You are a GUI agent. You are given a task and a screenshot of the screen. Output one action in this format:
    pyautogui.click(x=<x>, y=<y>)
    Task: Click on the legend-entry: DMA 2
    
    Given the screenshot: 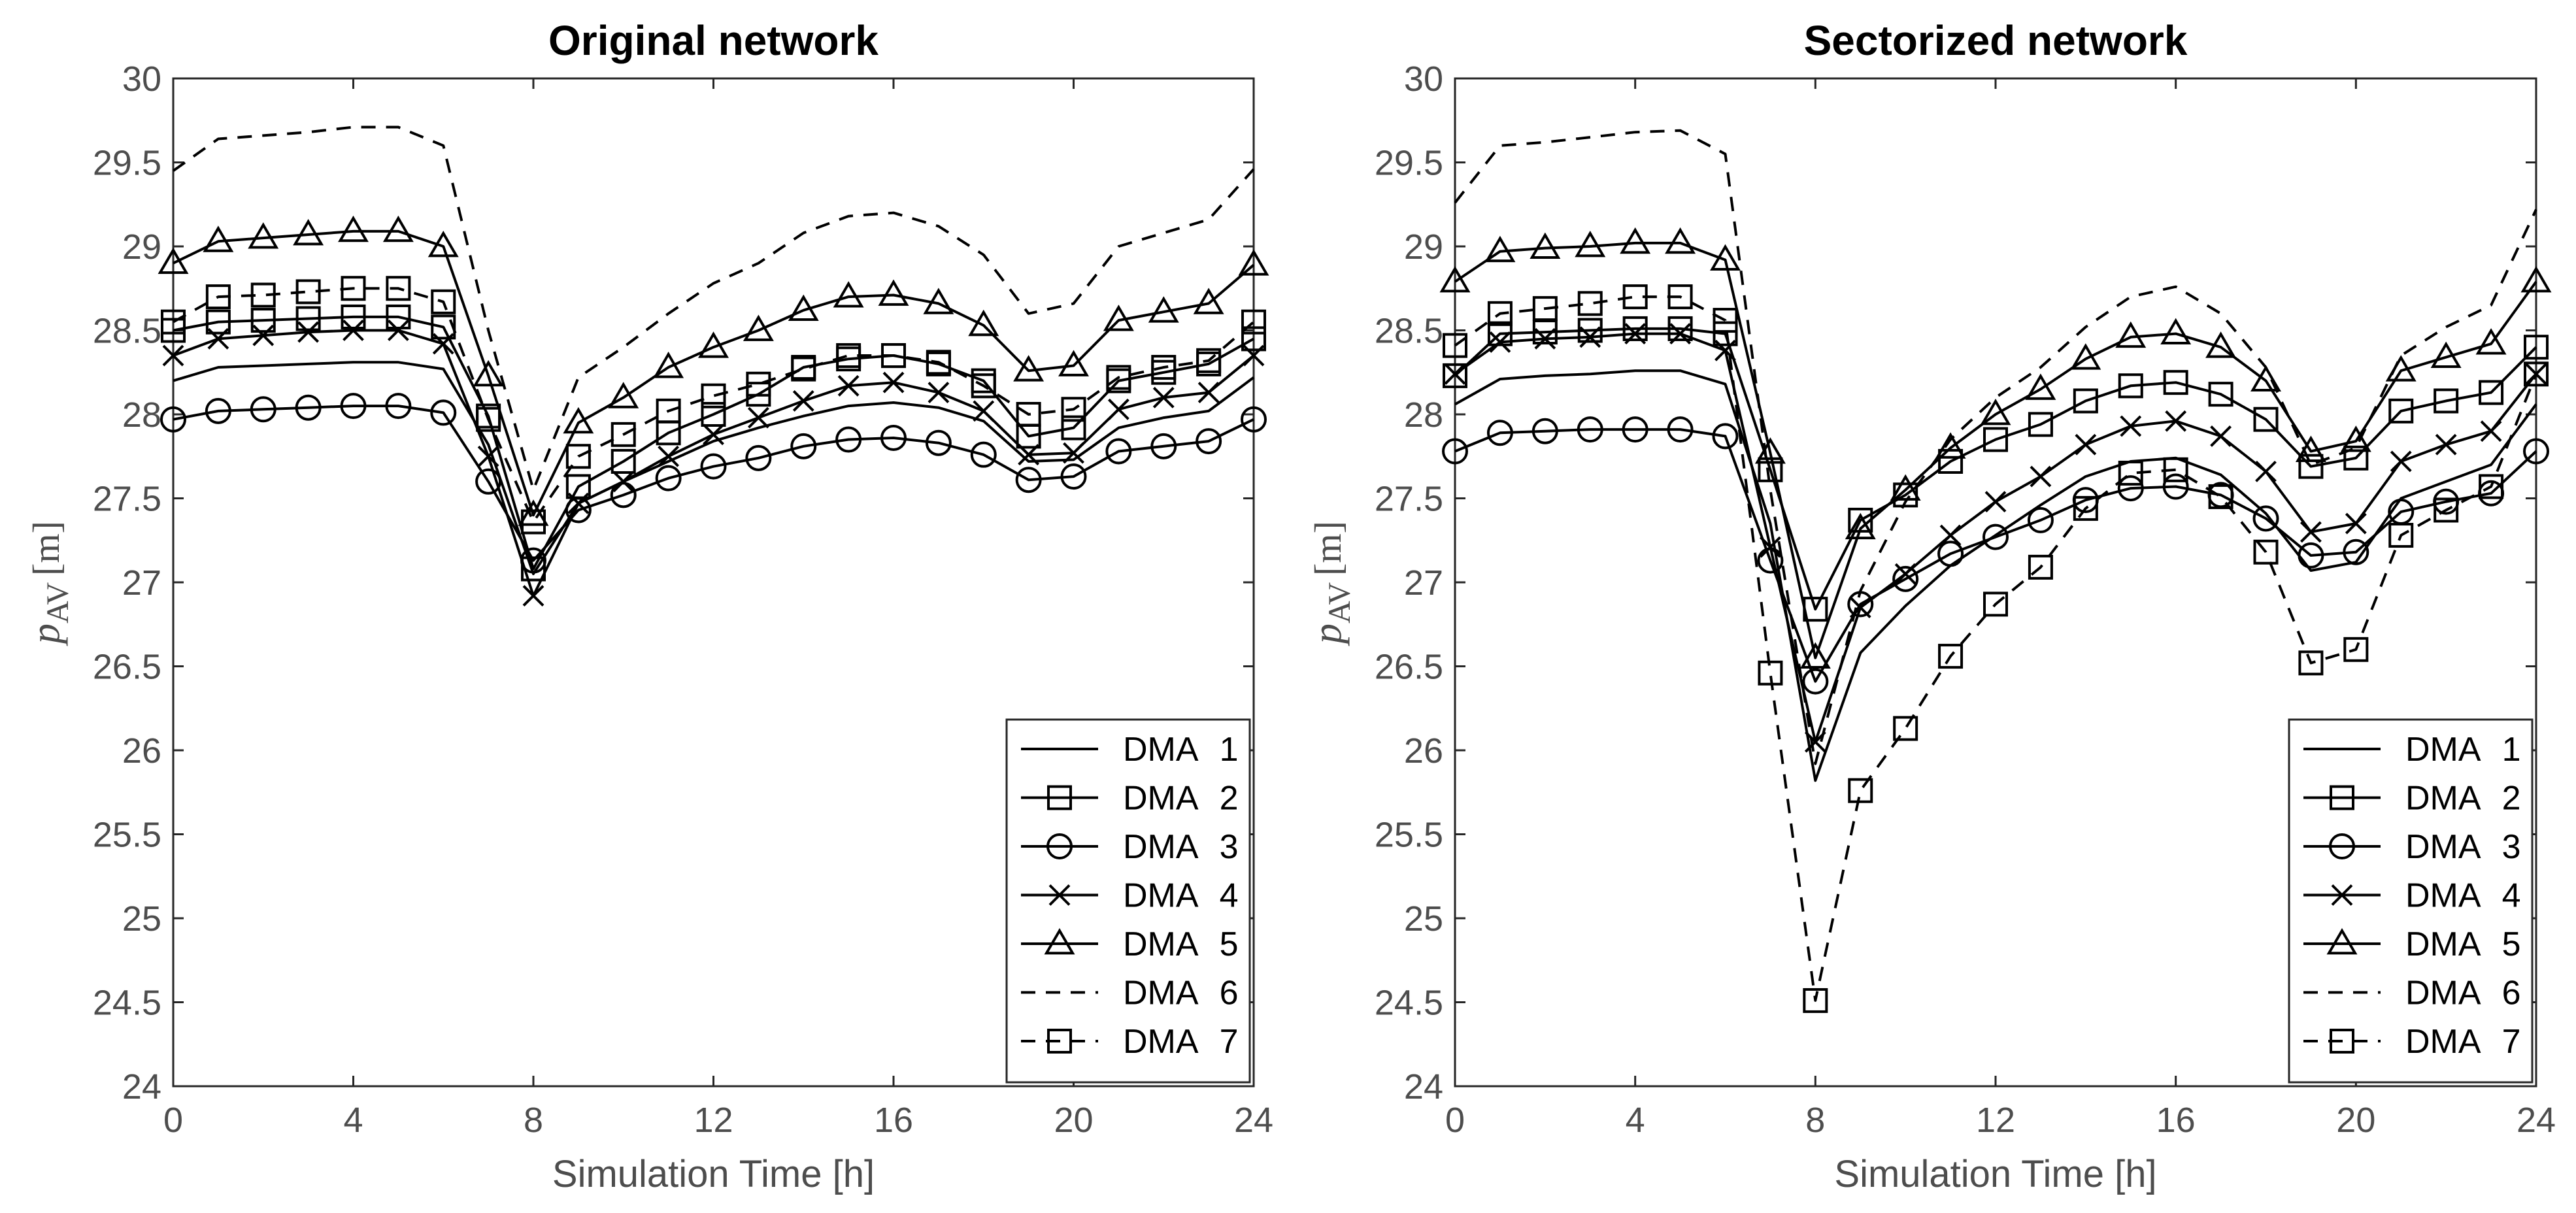 What is the action you would take?
    pyautogui.click(x=2412, y=799)
    